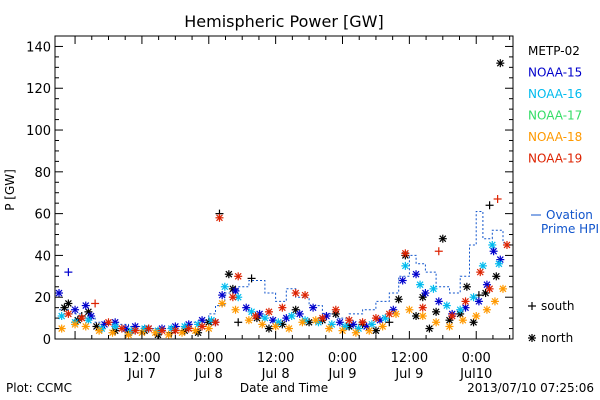  What do you see at coordinates (341, 374) in the screenshot?
I see `x-tick-date-label: Jul 9` at bounding box center [341, 374].